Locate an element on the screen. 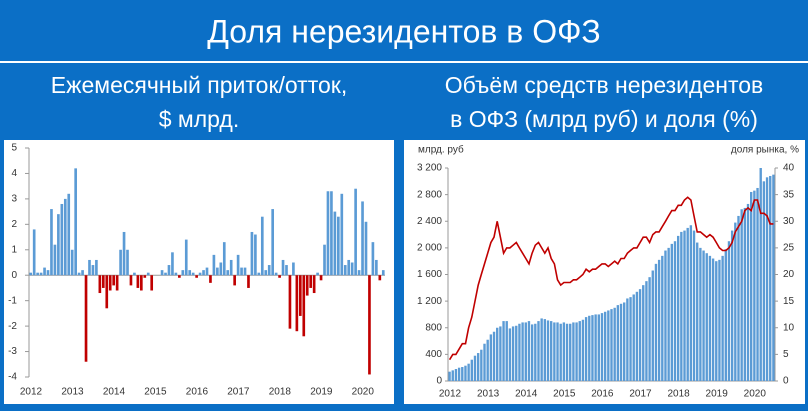 Image resolution: width=808 pixels, height=411 pixels. y2-tick-label: 20 is located at coordinates (789, 274).